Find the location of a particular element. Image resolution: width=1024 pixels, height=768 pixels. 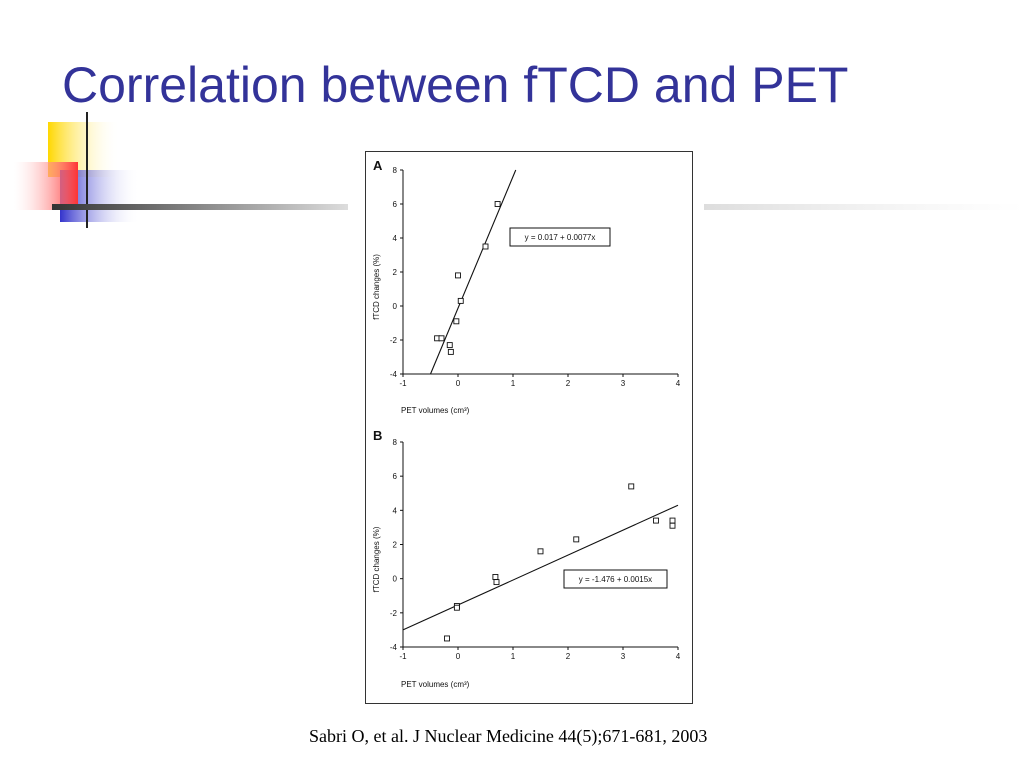

panel-a-equation-box is located at coordinates (560, 237).